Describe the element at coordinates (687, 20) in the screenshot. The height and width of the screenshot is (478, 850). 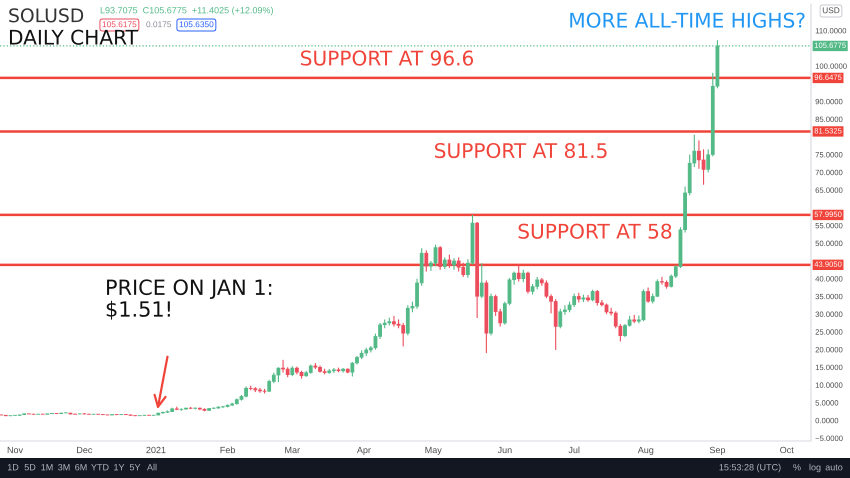
I see `annotation: MORE ALL-TIME HIGHS?` at that location.